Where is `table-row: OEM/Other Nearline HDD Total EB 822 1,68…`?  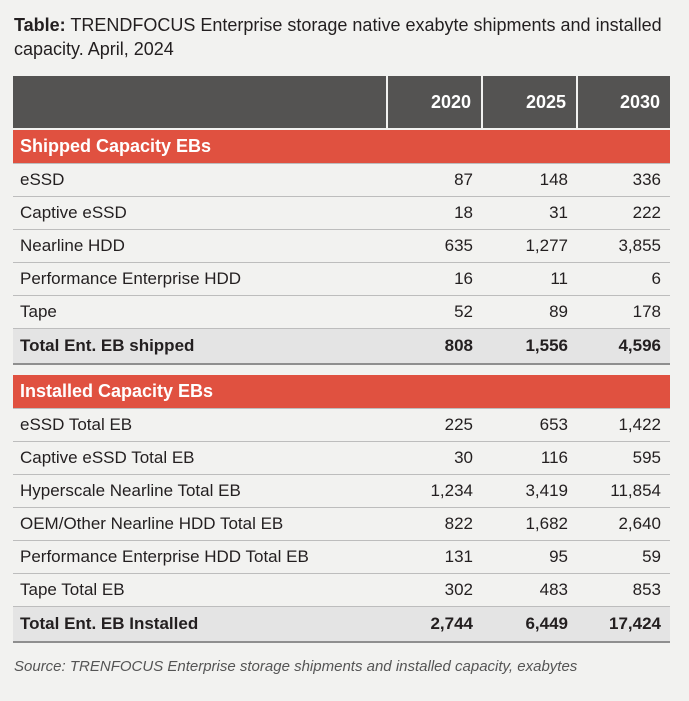
table-row: OEM/Other Nearline HDD Total EB 822 1,68… is located at coordinates (341, 524).